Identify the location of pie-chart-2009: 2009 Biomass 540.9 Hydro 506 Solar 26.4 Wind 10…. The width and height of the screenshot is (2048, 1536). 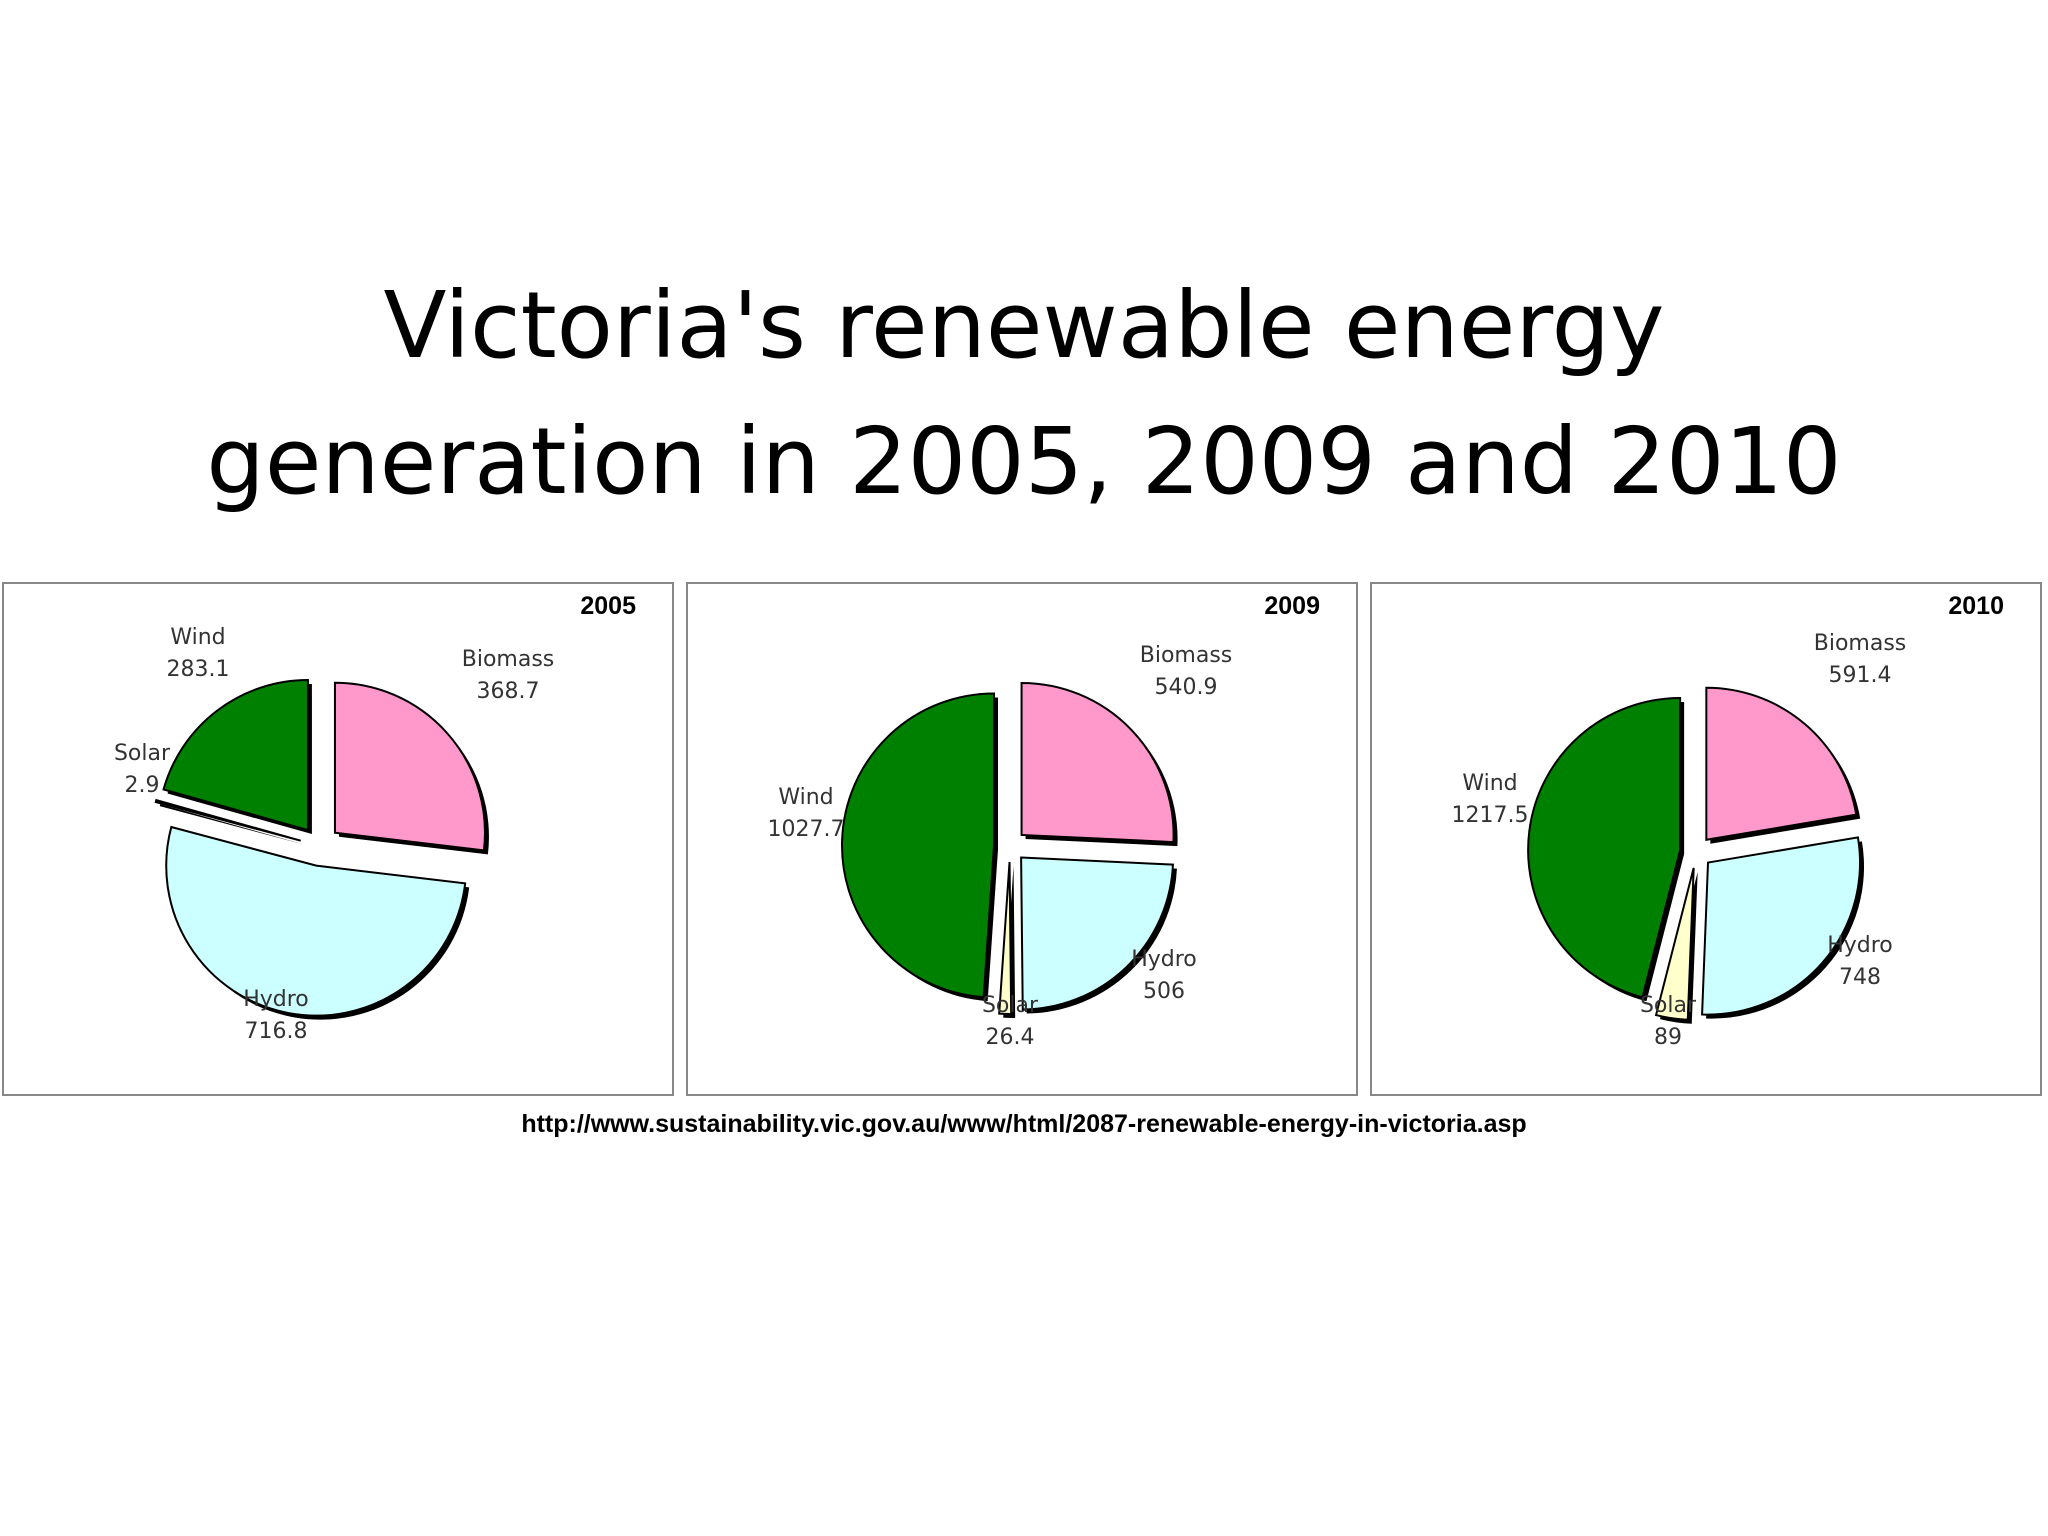
(1022, 839).